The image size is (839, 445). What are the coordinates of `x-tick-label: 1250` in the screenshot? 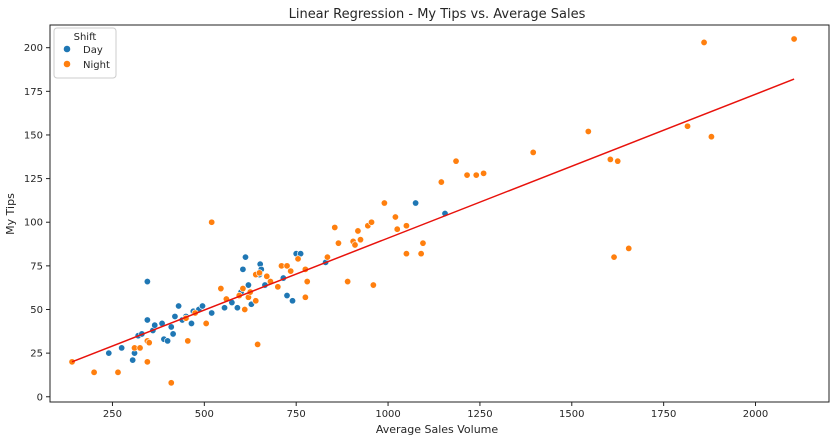 It's located at (479, 414).